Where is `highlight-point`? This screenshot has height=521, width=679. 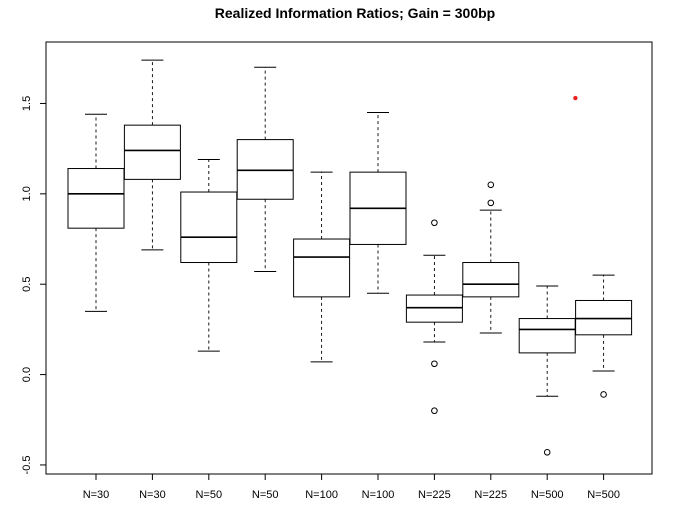
highlight-point is located at coordinates (575, 98).